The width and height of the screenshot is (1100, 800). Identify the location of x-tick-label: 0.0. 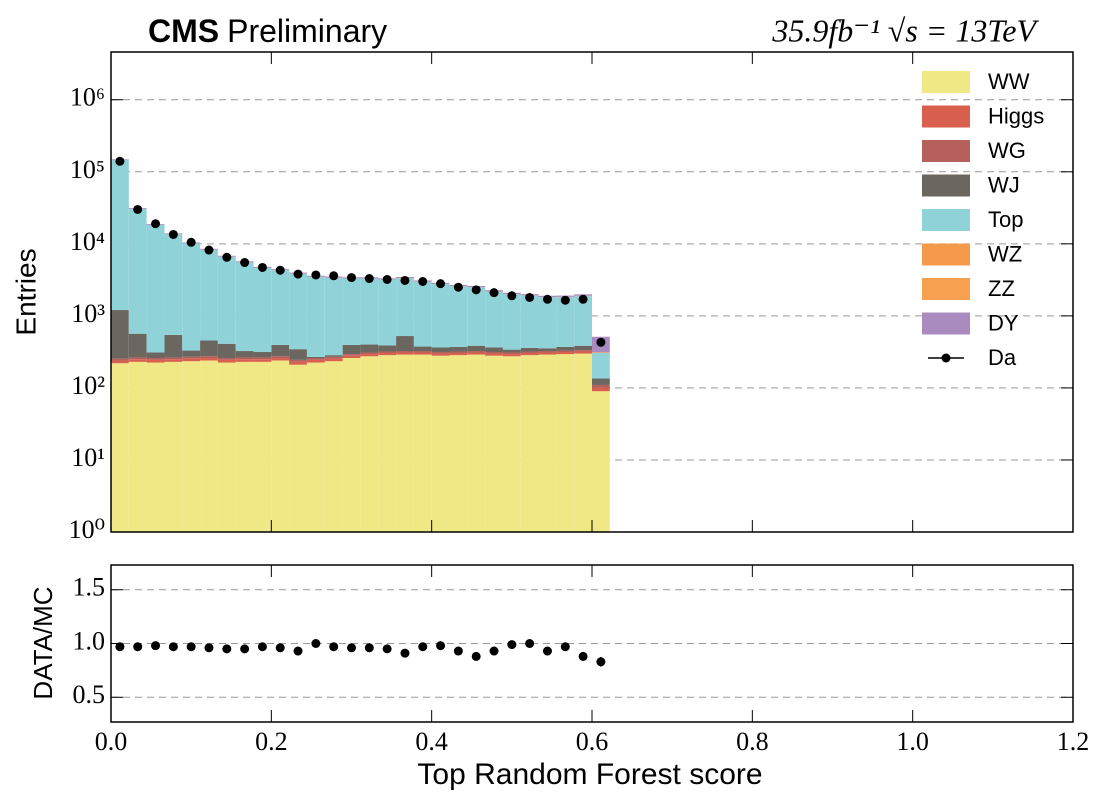
(111, 741).